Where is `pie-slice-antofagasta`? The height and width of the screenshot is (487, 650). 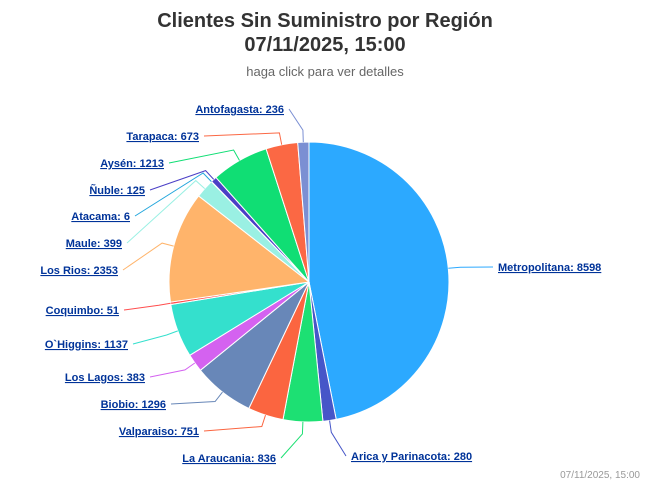
pie-slice-antofagasta is located at coordinates (303, 212).